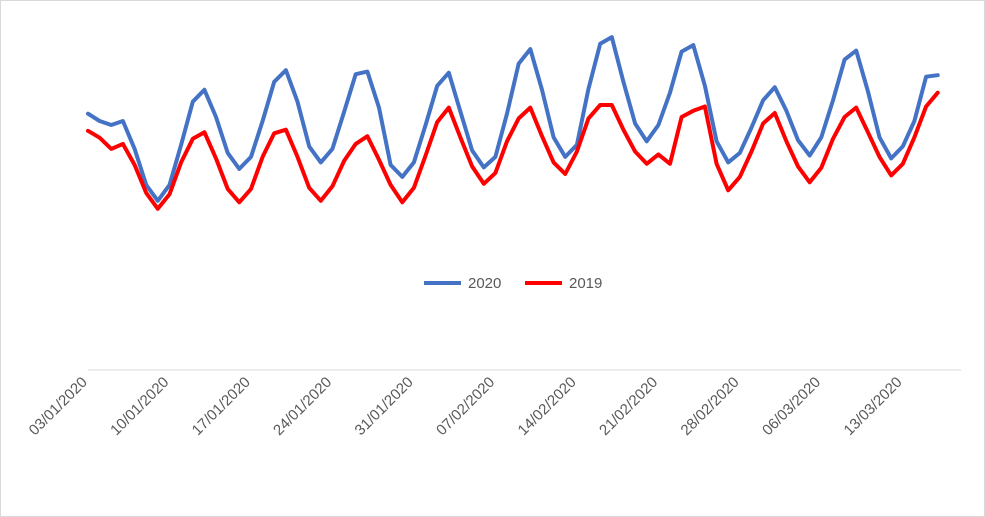  I want to click on x-tick-label: 03/01/2020, so click(58, 406).